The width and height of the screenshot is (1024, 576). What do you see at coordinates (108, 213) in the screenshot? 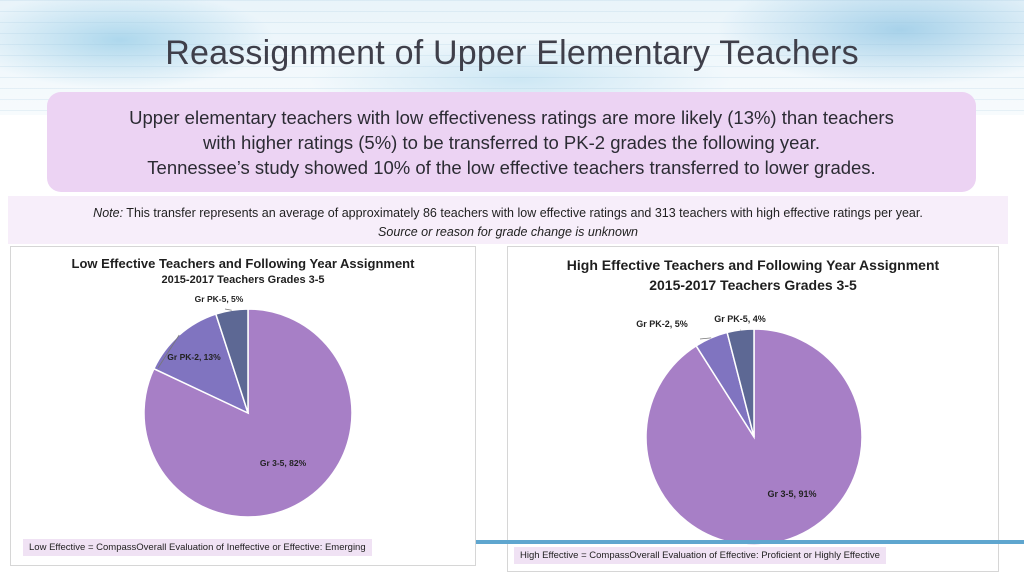
I see `note-label: Note:` at bounding box center [108, 213].